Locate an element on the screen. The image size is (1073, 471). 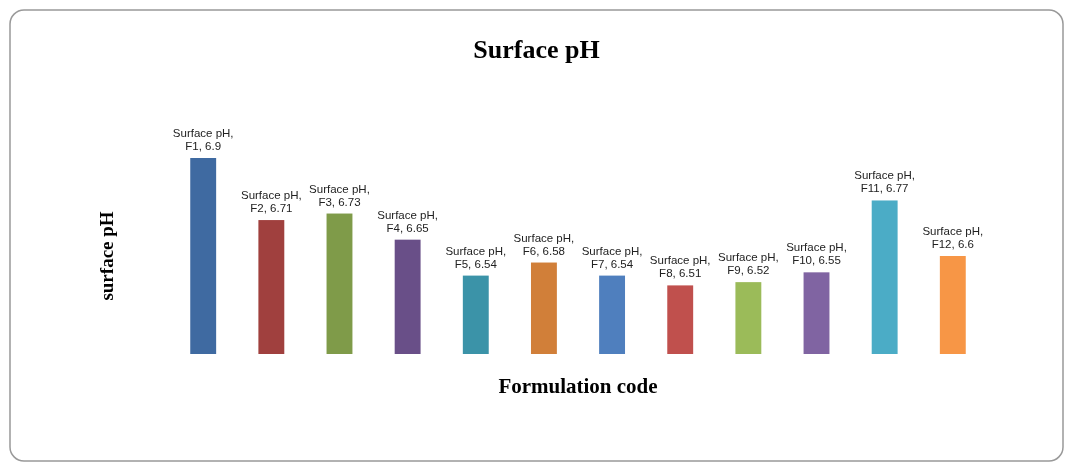
data-label: Surface pH, F5, 6.54 is located at coordinates (476, 257).